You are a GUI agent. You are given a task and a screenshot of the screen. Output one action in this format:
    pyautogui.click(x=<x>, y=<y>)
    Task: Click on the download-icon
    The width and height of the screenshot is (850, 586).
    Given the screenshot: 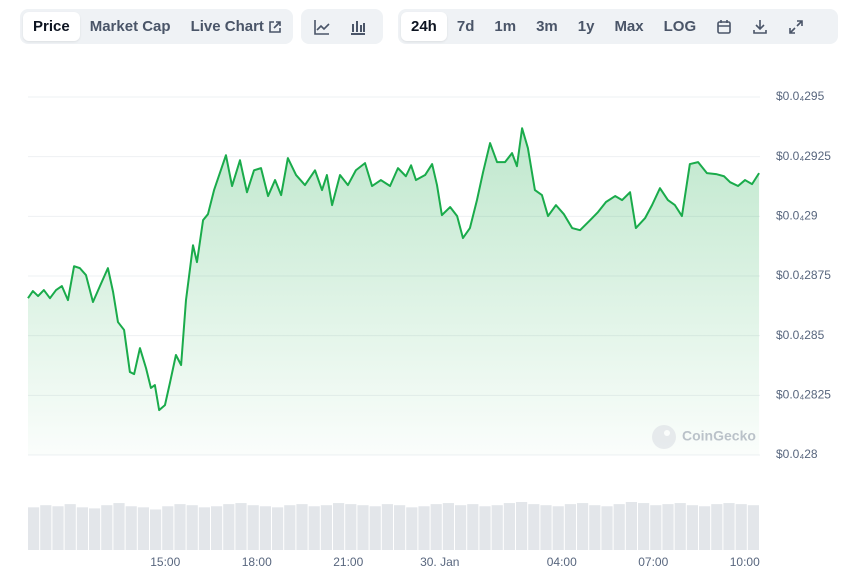 What is the action you would take?
    pyautogui.click(x=760, y=26)
    